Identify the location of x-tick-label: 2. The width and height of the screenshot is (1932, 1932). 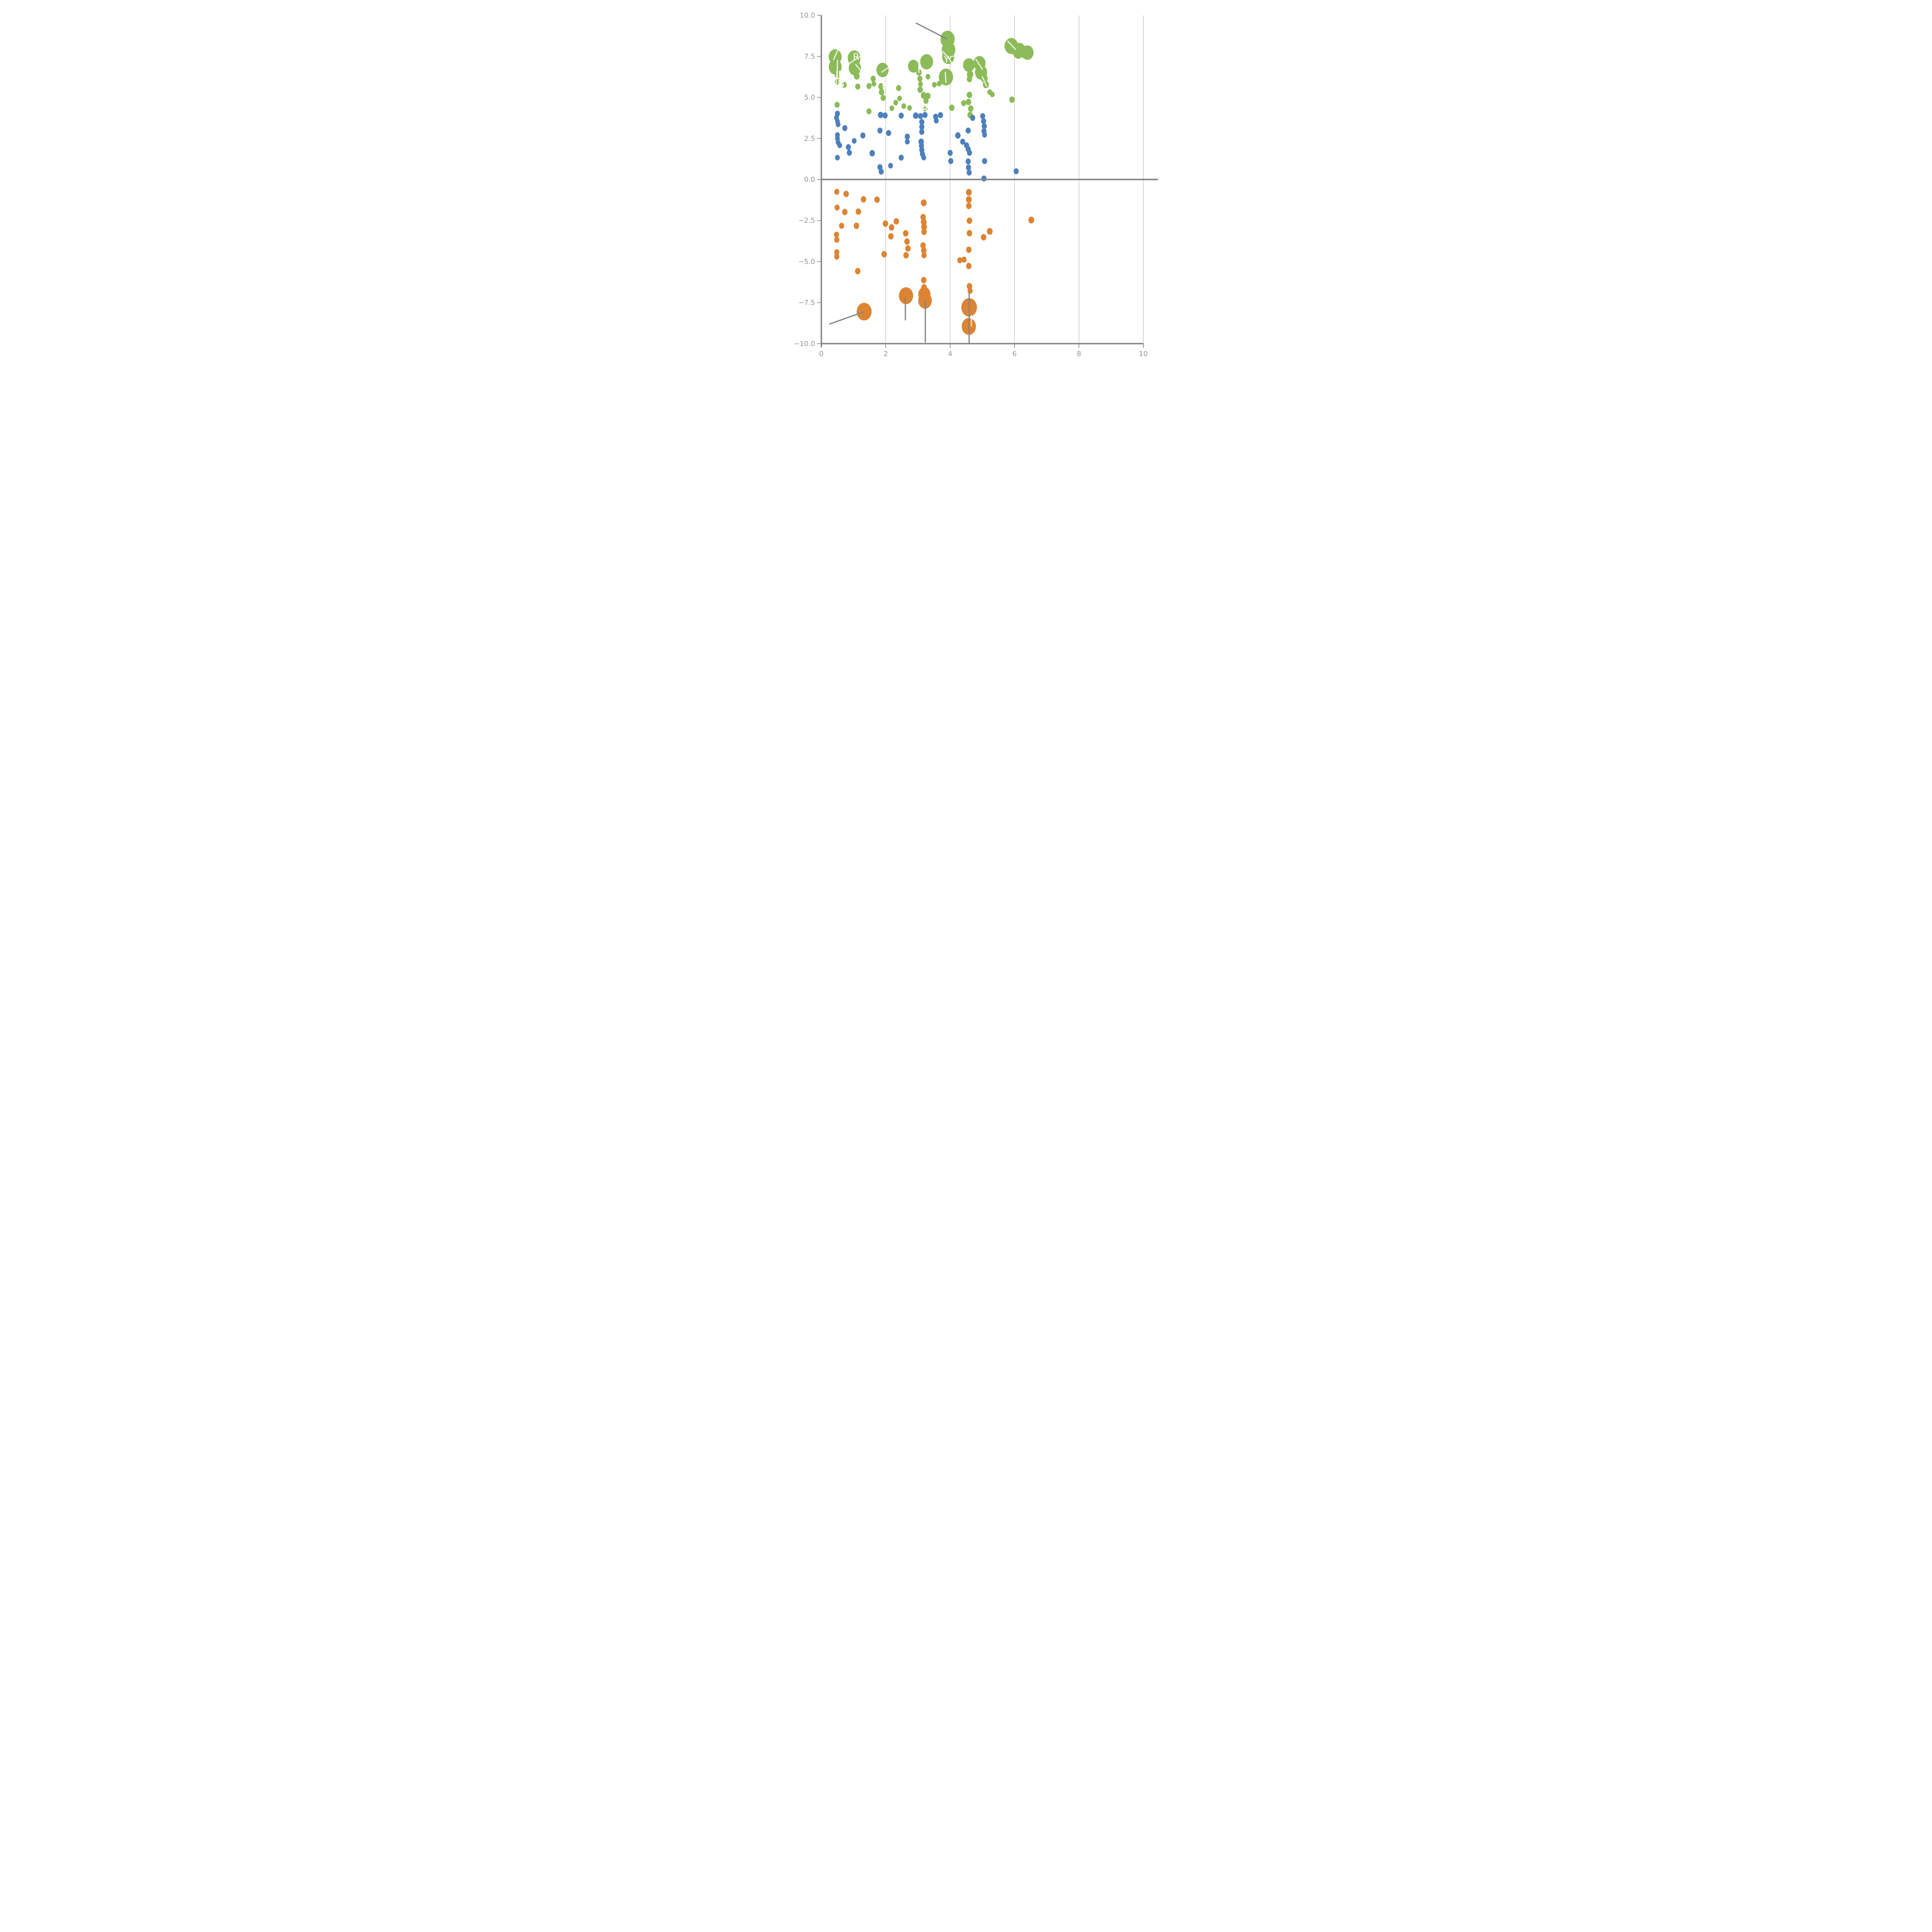
(886, 354).